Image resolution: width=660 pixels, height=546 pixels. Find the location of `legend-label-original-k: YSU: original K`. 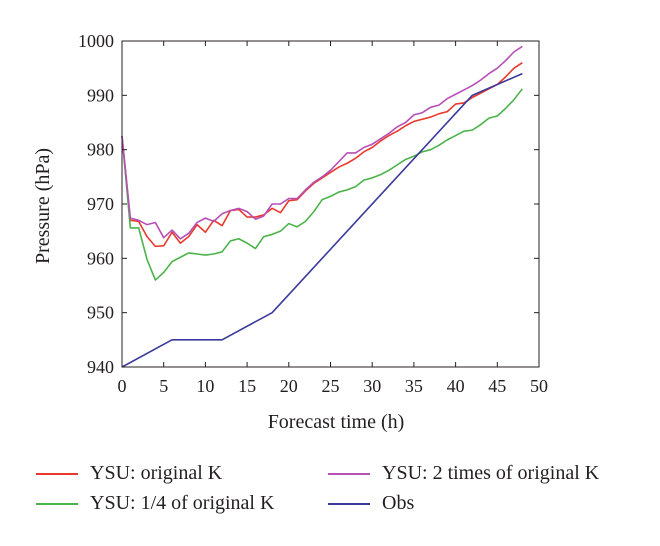

legend-label-original-k: YSU: original K is located at coordinates (156, 473).